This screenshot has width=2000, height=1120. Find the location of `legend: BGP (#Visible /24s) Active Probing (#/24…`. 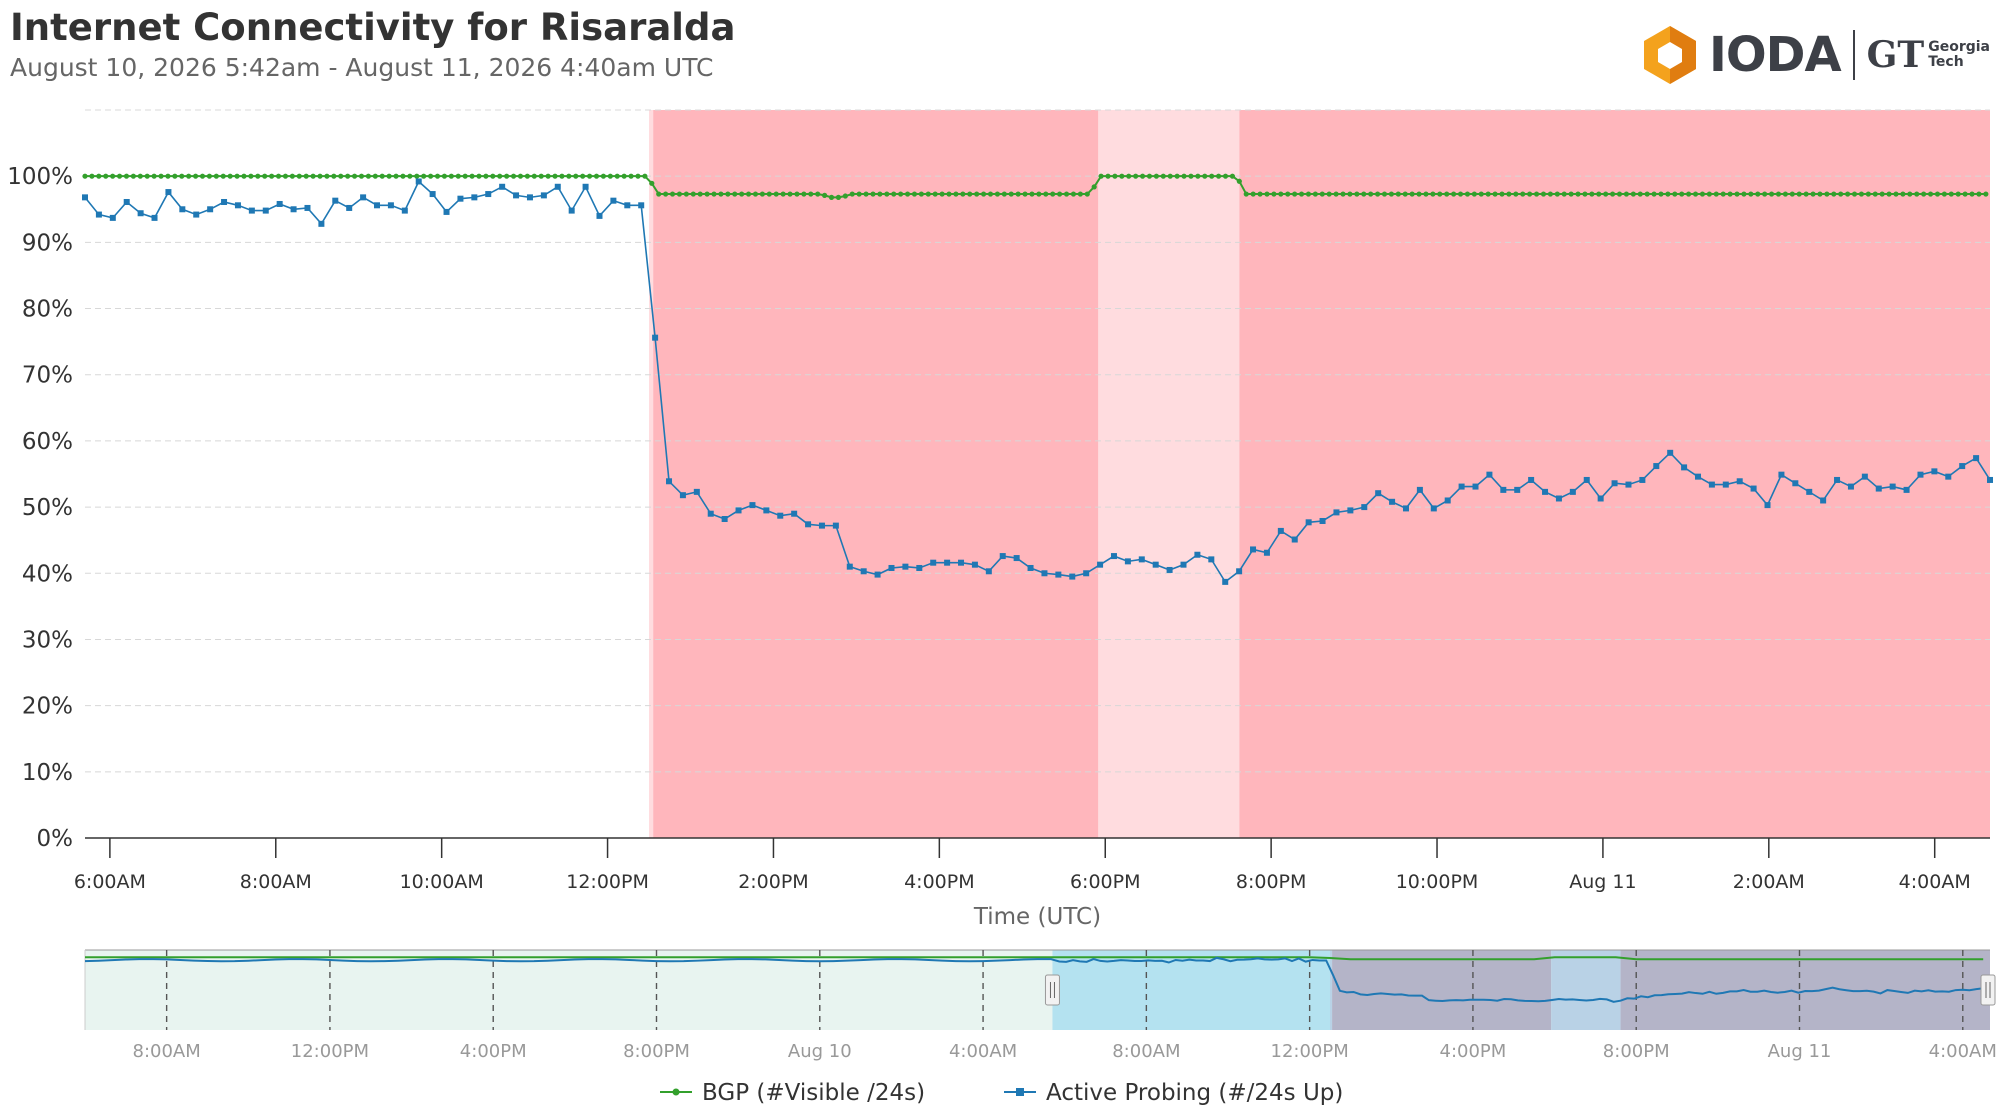

legend: BGP (#Visible /24s) Active Probing (#/24… is located at coordinates (1001, 1093).